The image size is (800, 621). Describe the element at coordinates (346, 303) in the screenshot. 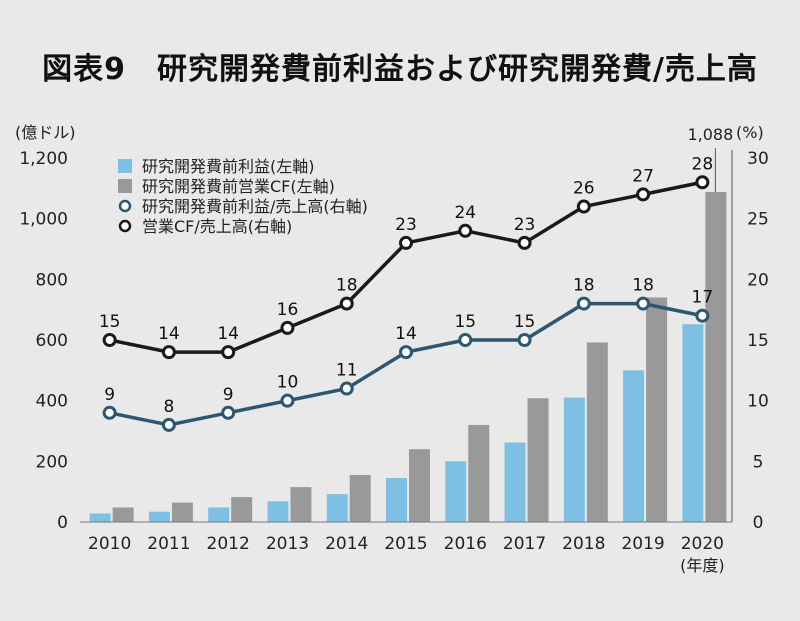

I see `point-cf-ratio-2014` at that location.